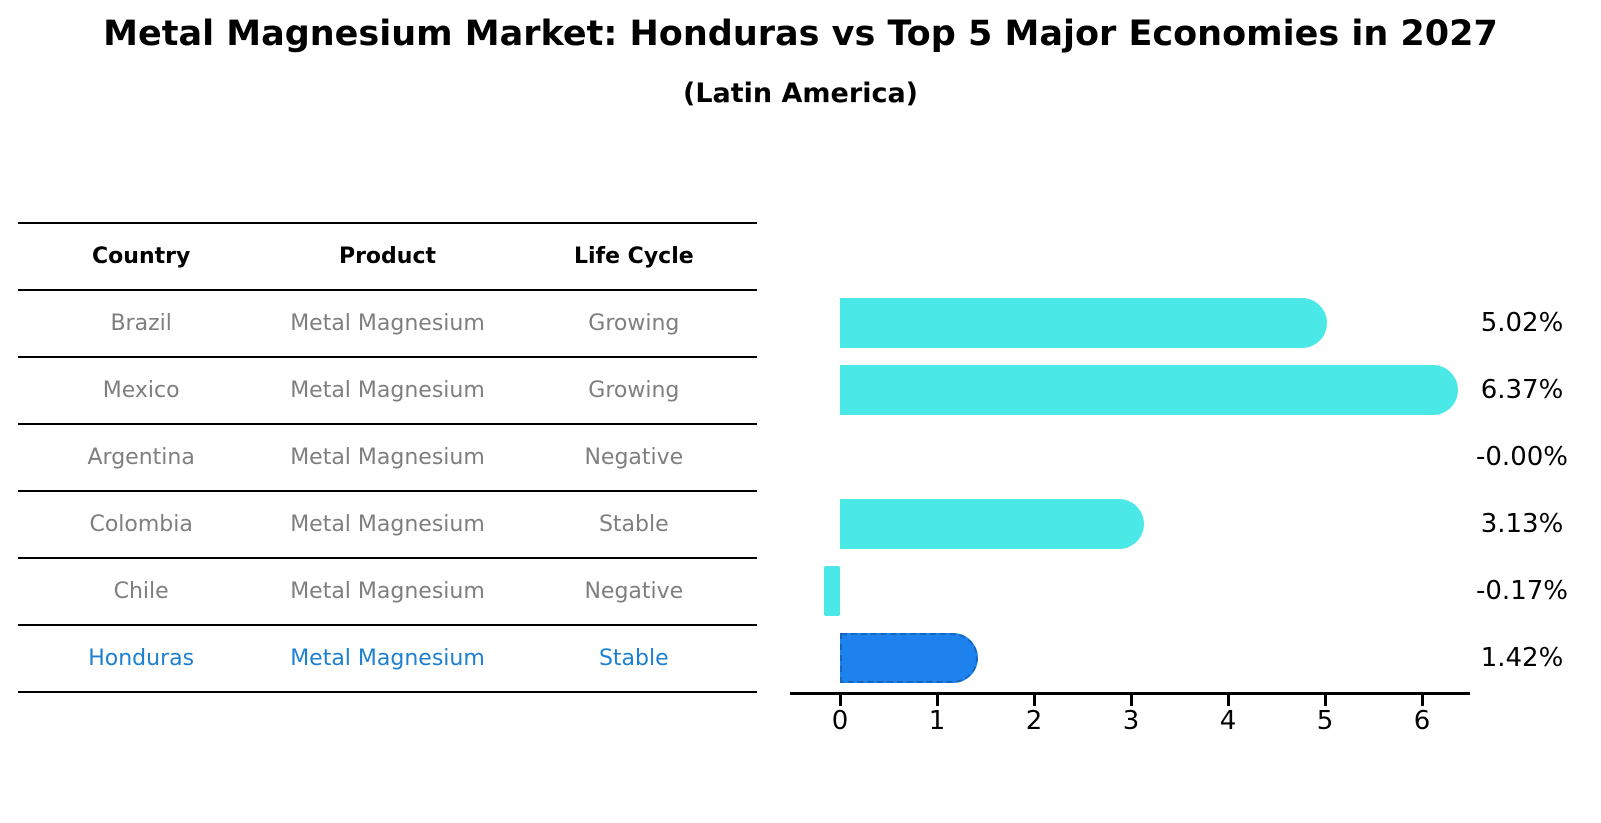 The height and width of the screenshot is (823, 1601). I want to click on x-tick-label-6: 6, so click(1422, 721).